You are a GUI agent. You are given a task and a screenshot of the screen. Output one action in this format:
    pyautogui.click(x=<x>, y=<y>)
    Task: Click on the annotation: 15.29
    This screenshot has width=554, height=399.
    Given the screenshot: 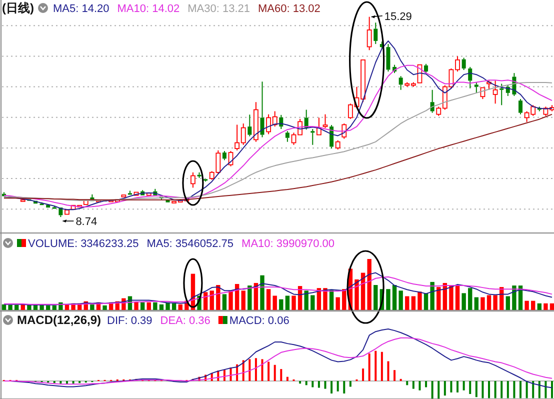 What is the action you would take?
    pyautogui.click(x=398, y=16)
    